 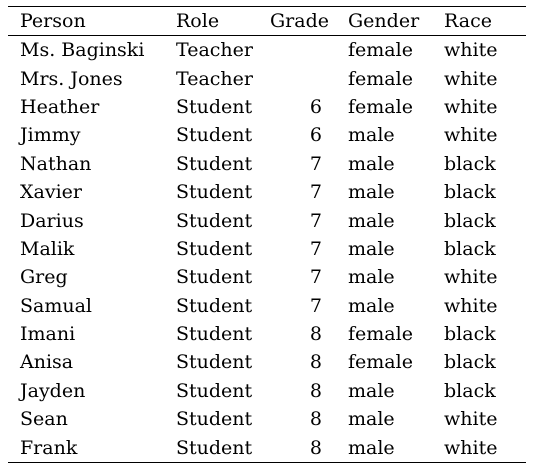 What do you see at coordinates (306, 21) in the screenshot?
I see `header-grade: Grade` at bounding box center [306, 21].